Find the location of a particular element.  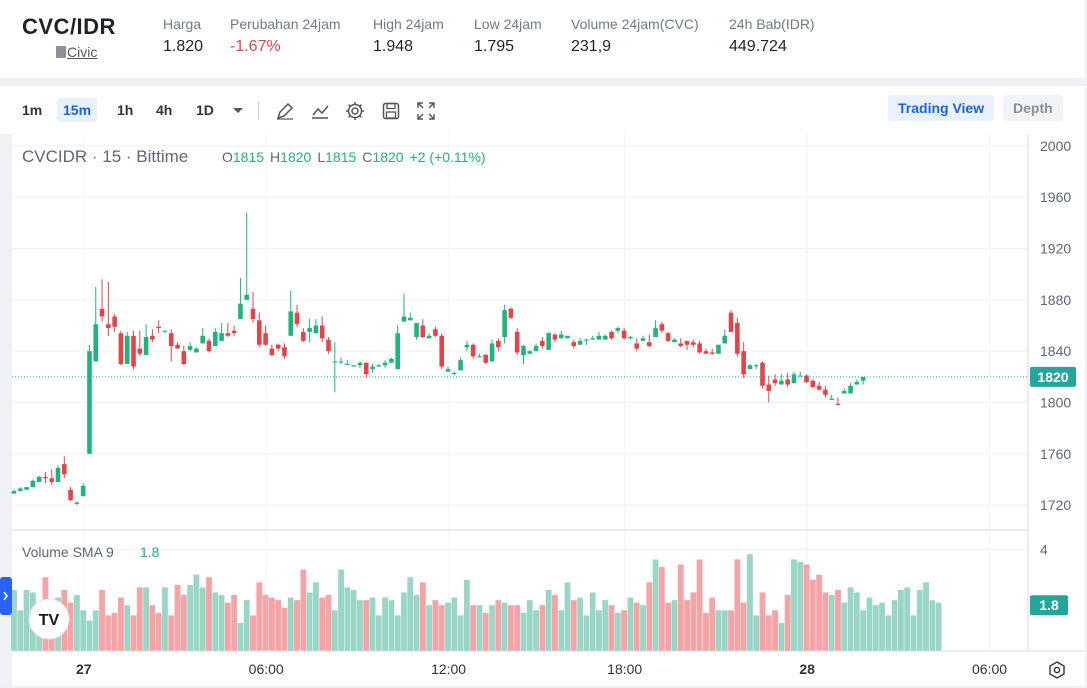

trading-view-button: Trading View is located at coordinates (941, 108).